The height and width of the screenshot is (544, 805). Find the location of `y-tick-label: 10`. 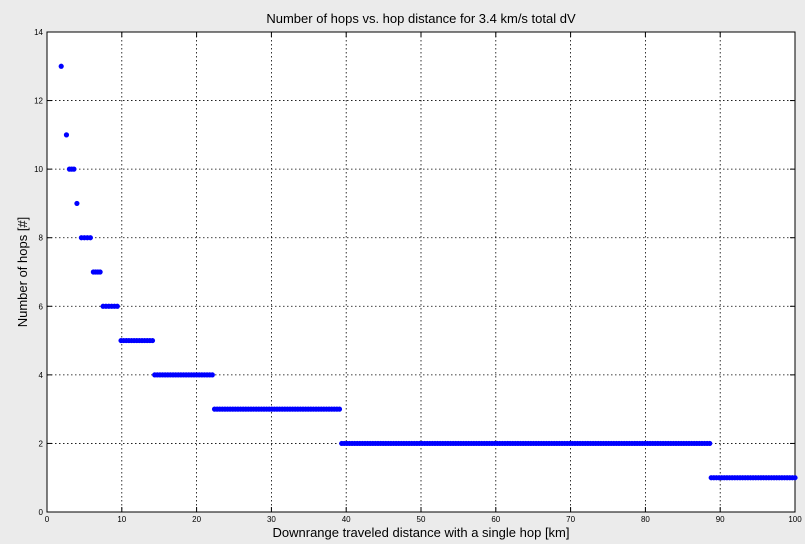

y-tick-label: 10 is located at coordinates (38, 169).